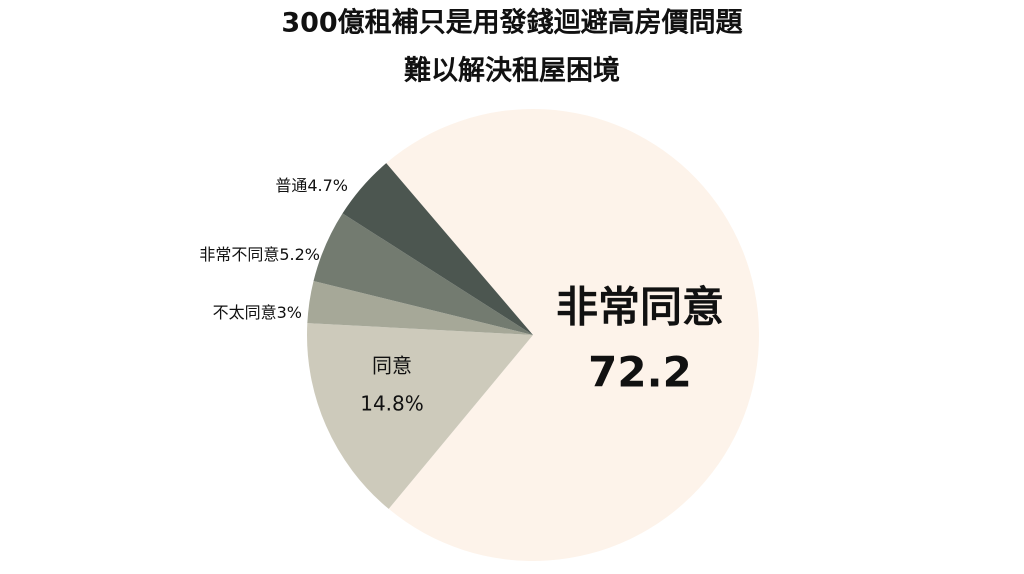 This screenshot has width=1024, height=574. I want to click on slice-label: 同意, so click(392, 366).